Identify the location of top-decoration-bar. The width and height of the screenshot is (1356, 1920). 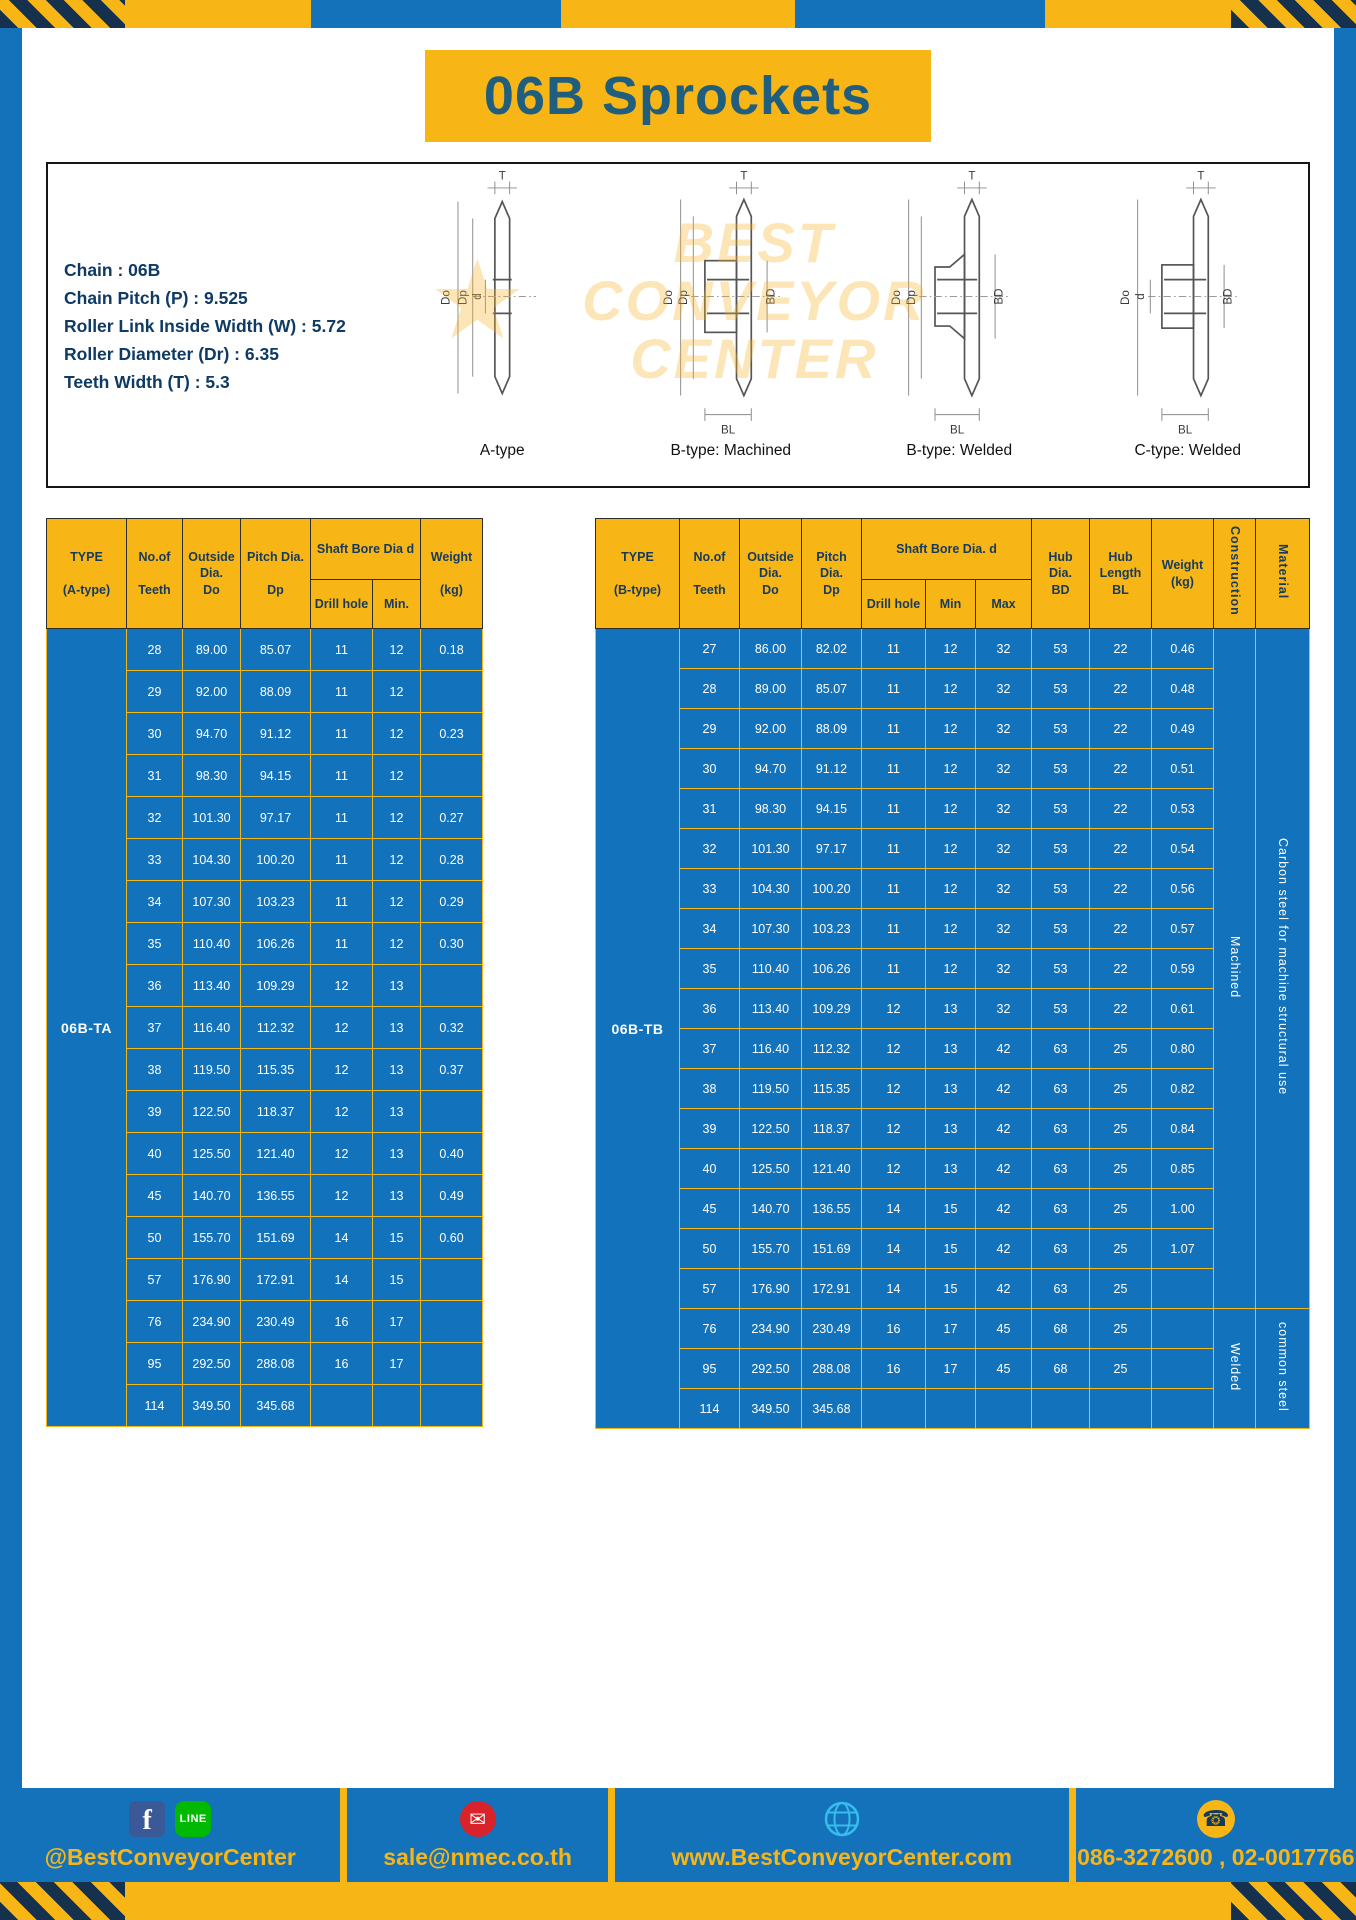
(678, 14).